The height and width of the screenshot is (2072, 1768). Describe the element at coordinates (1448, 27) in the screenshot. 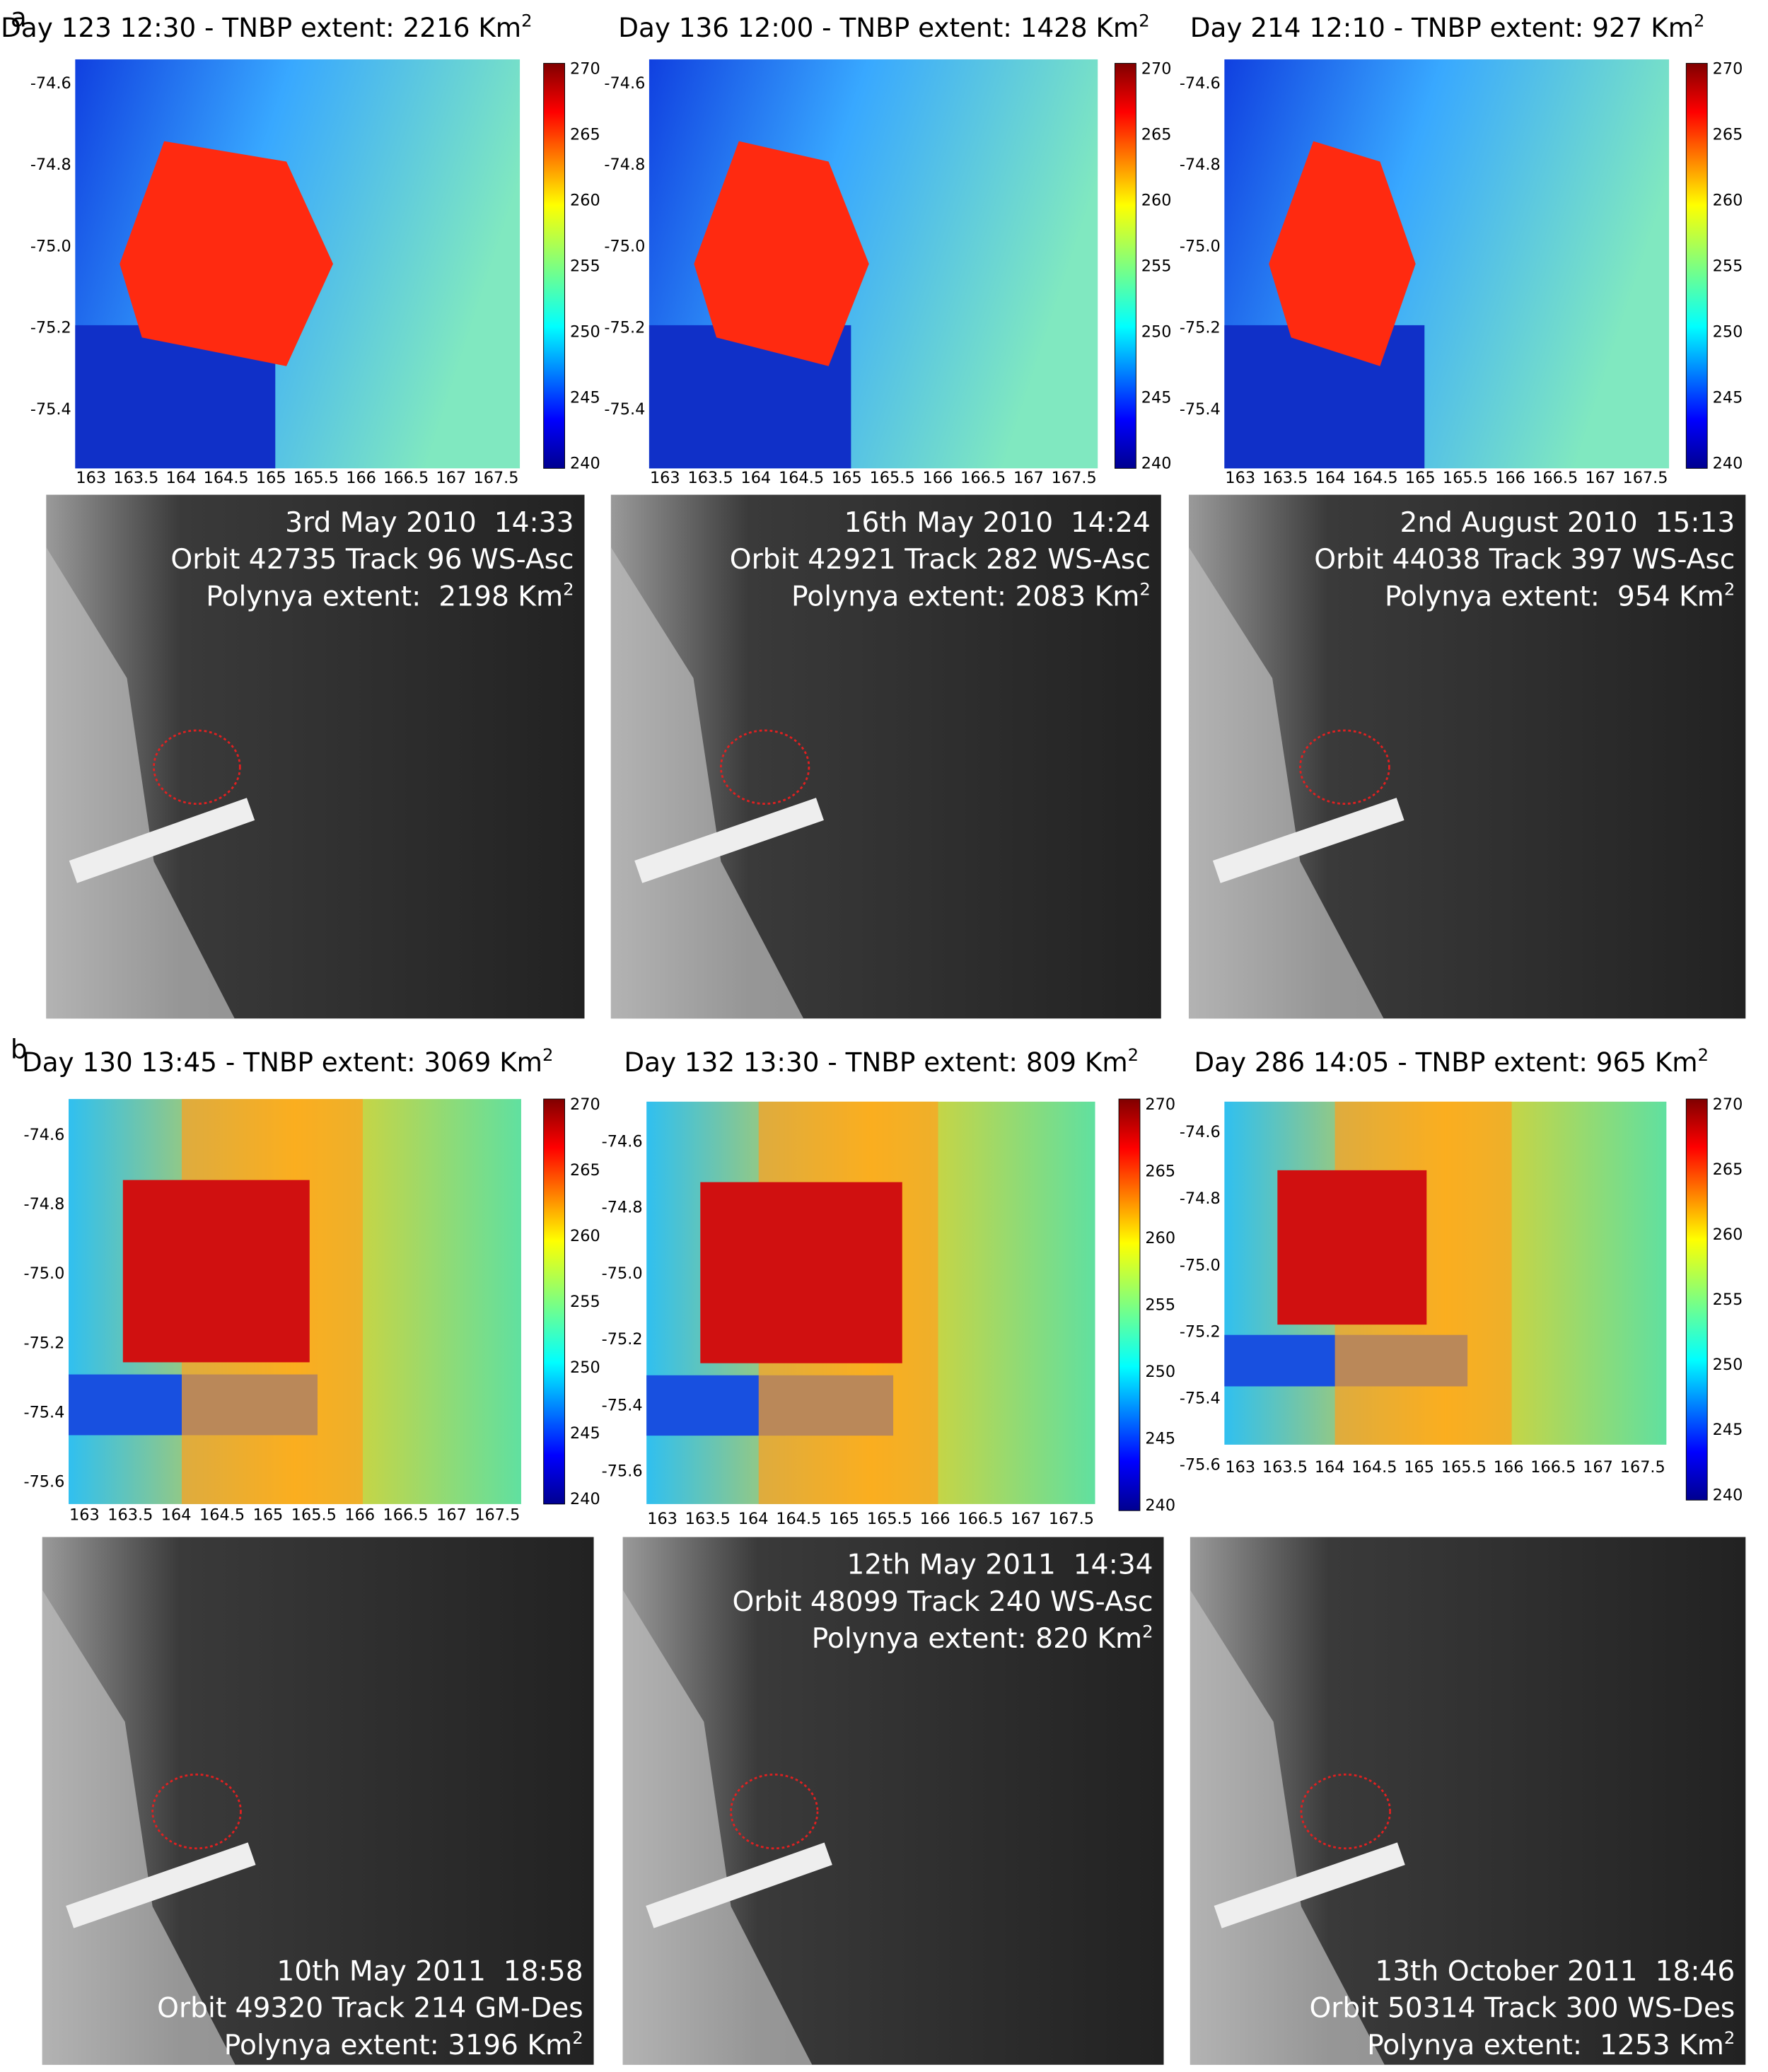

I see `map-title: Day 214 12:10 - TNBP extent: 927 Km2` at that location.